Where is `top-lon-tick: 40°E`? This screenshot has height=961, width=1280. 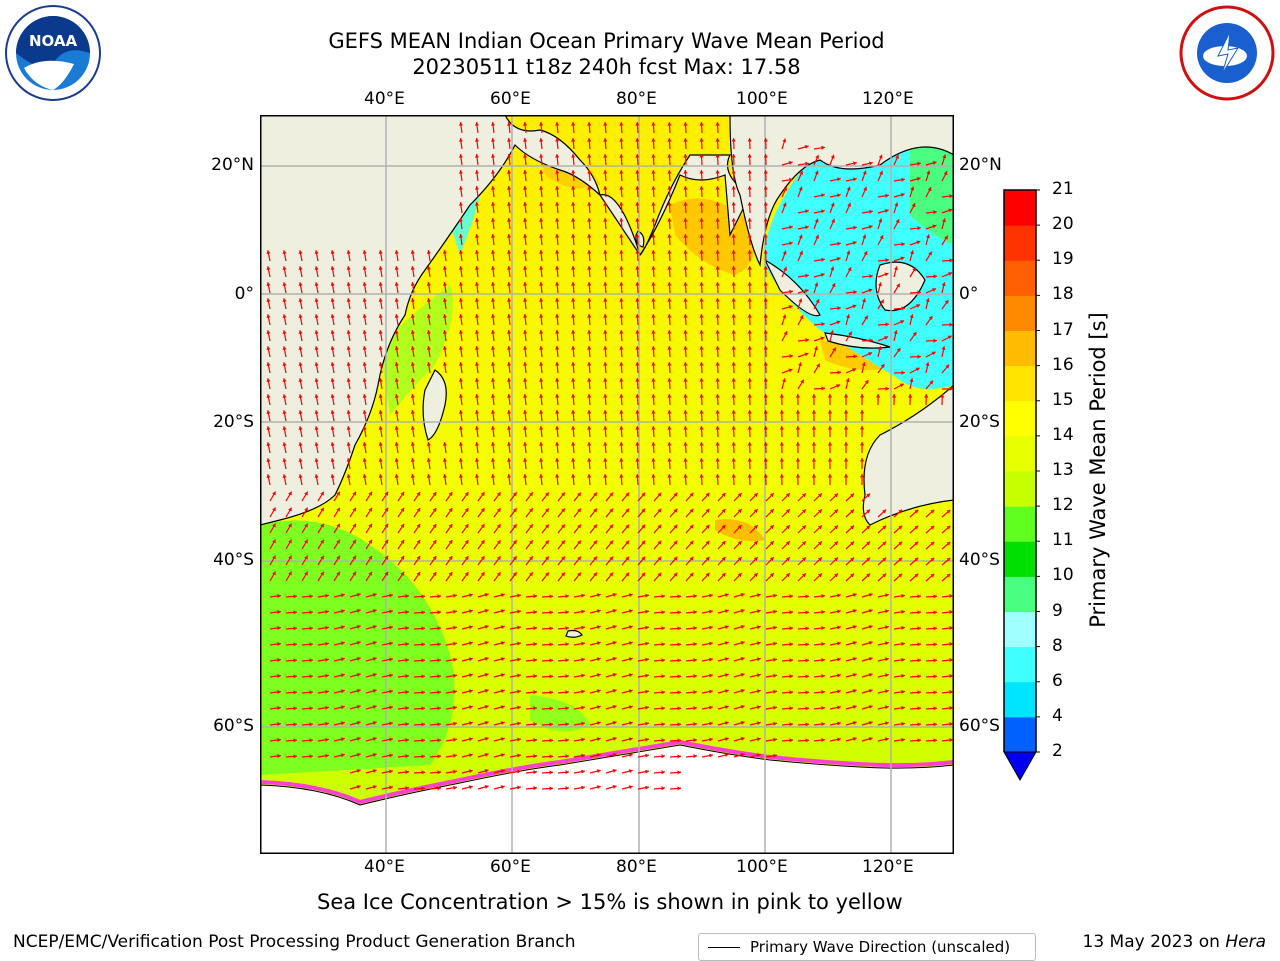
top-lon-tick: 40°E is located at coordinates (384, 99).